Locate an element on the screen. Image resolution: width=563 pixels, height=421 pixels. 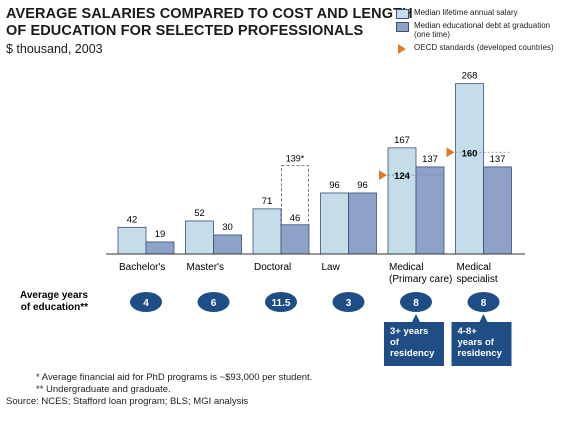
years-badge-value: 11.5 is located at coordinates (281, 303).